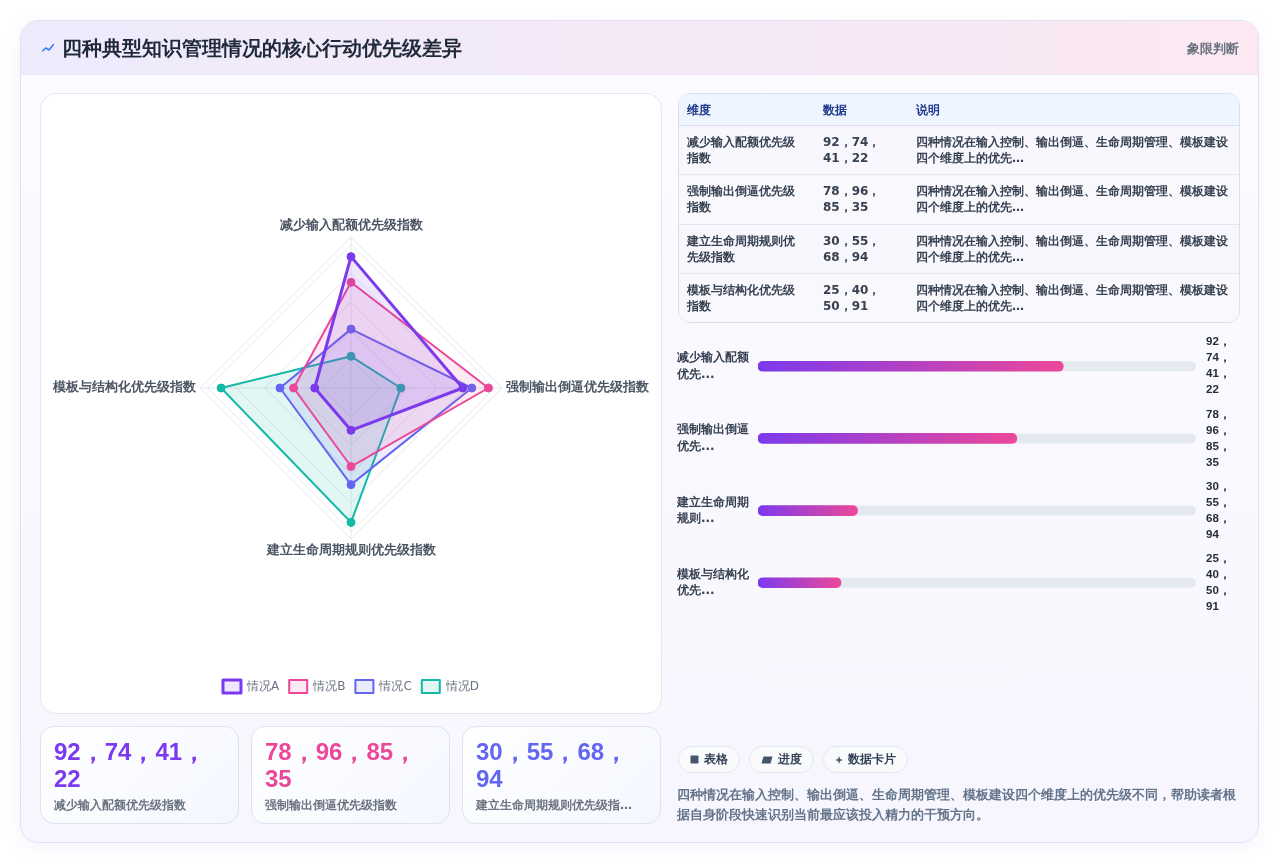 The height and width of the screenshot is (865, 1280). What do you see at coordinates (262, 48) in the screenshot?
I see `text: 四种典型知识管理情况的核心行动优先级差异` at bounding box center [262, 48].